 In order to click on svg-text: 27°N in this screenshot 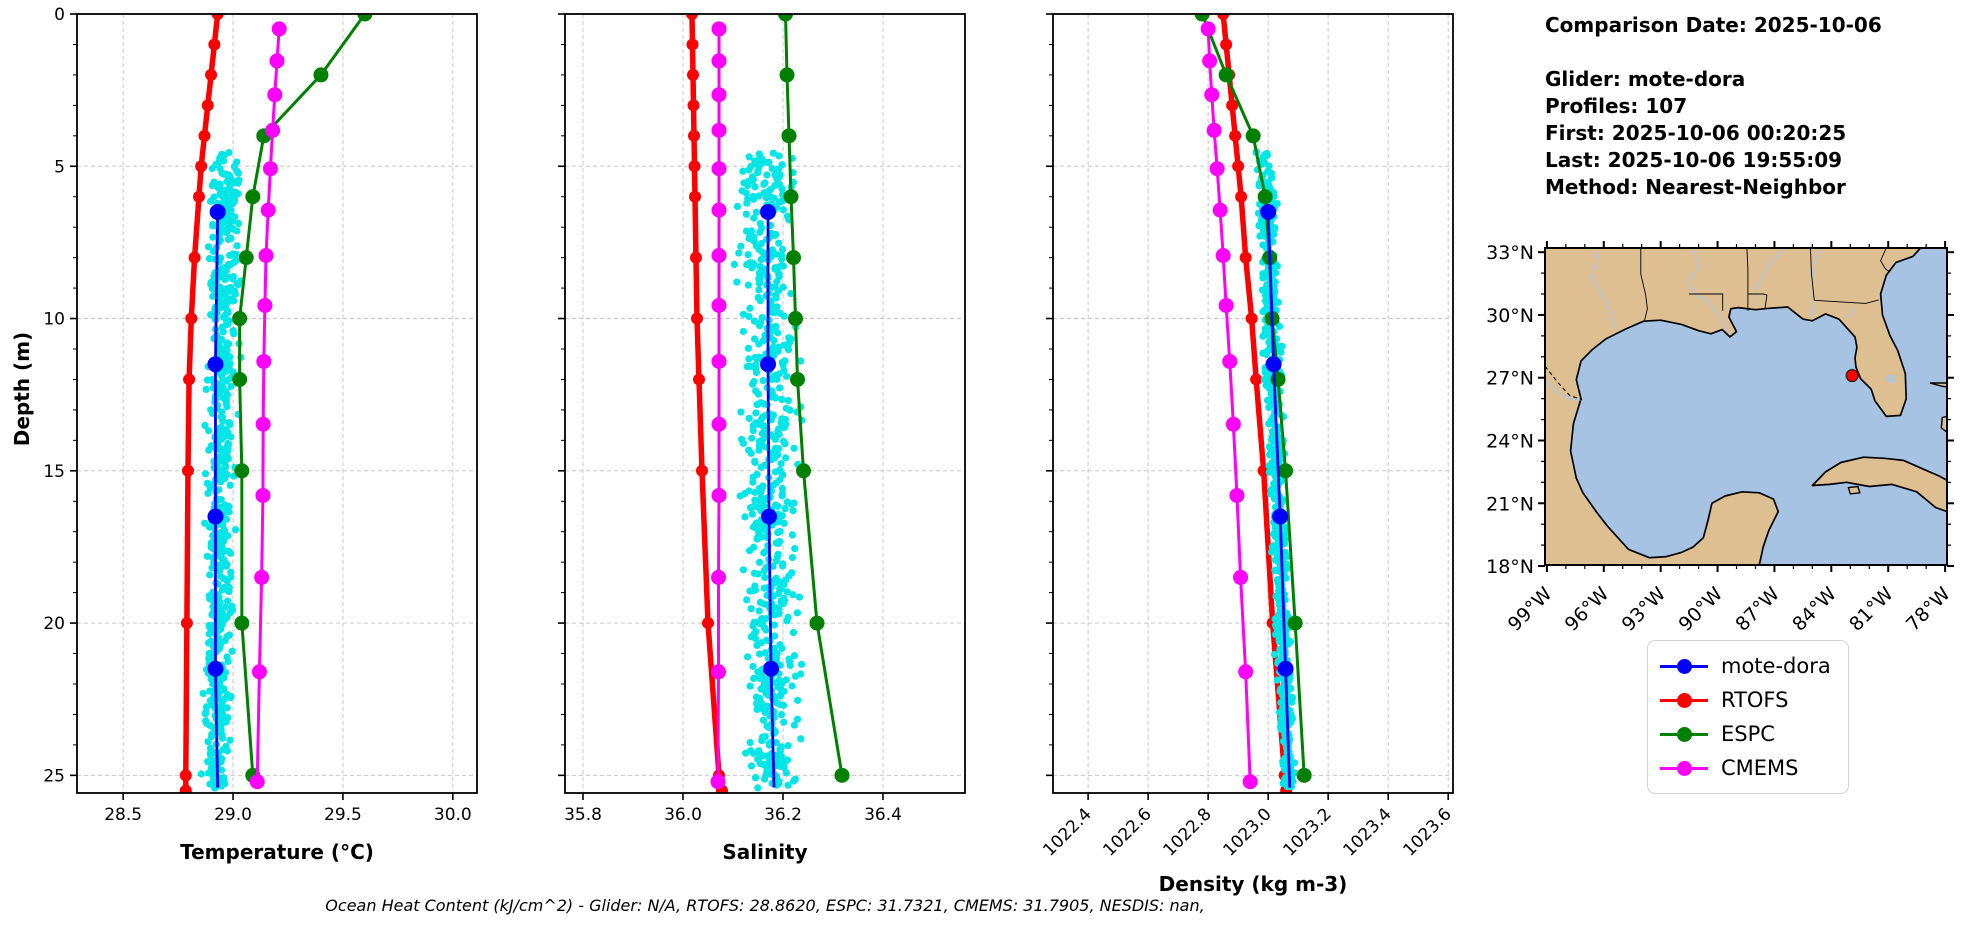, I will do `click(1510, 379)`.